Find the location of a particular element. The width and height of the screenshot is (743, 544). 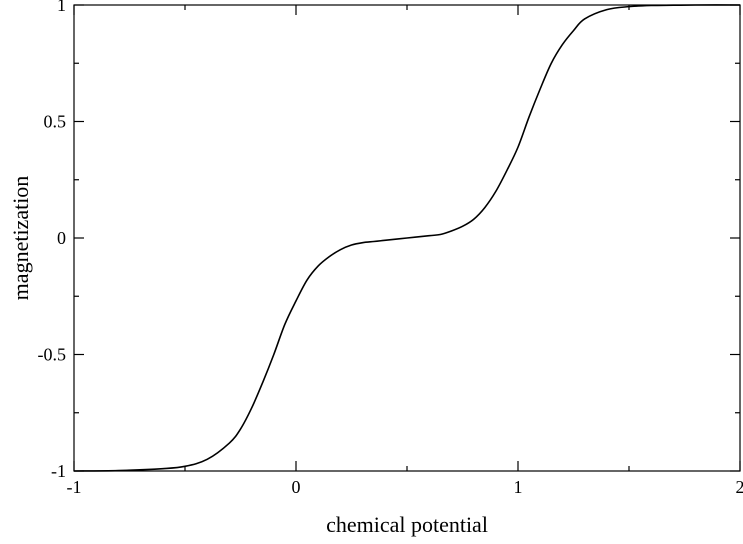

x-tick-label: -1 is located at coordinates (74, 487).